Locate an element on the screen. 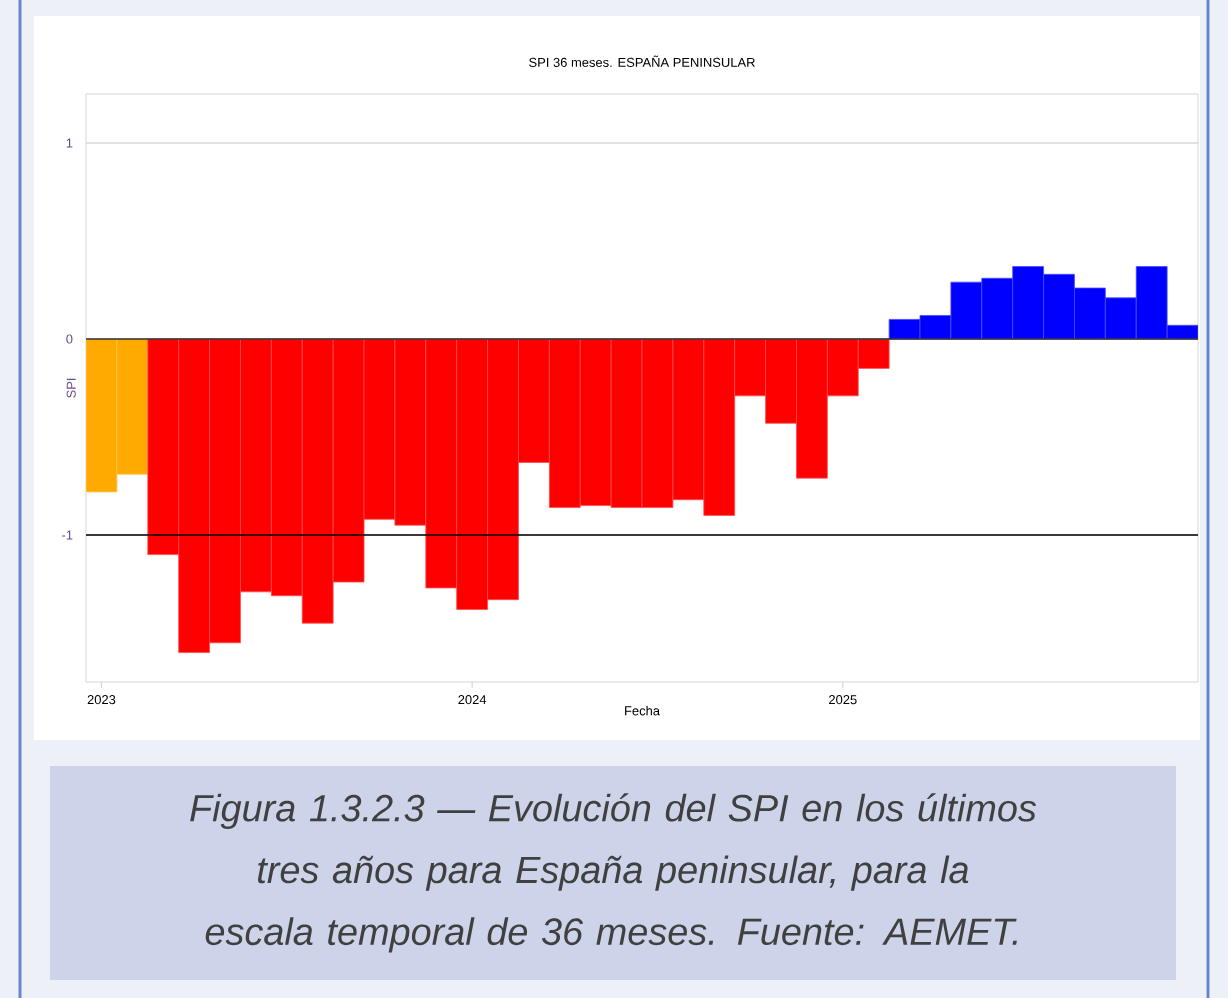  text: Figura 1.3.2.3 — Evolución del SPI en los últimos tres años para España peninsular, para la escala temporal de 36 meses. Fuente: AEMET. is located at coordinates (613, 873).